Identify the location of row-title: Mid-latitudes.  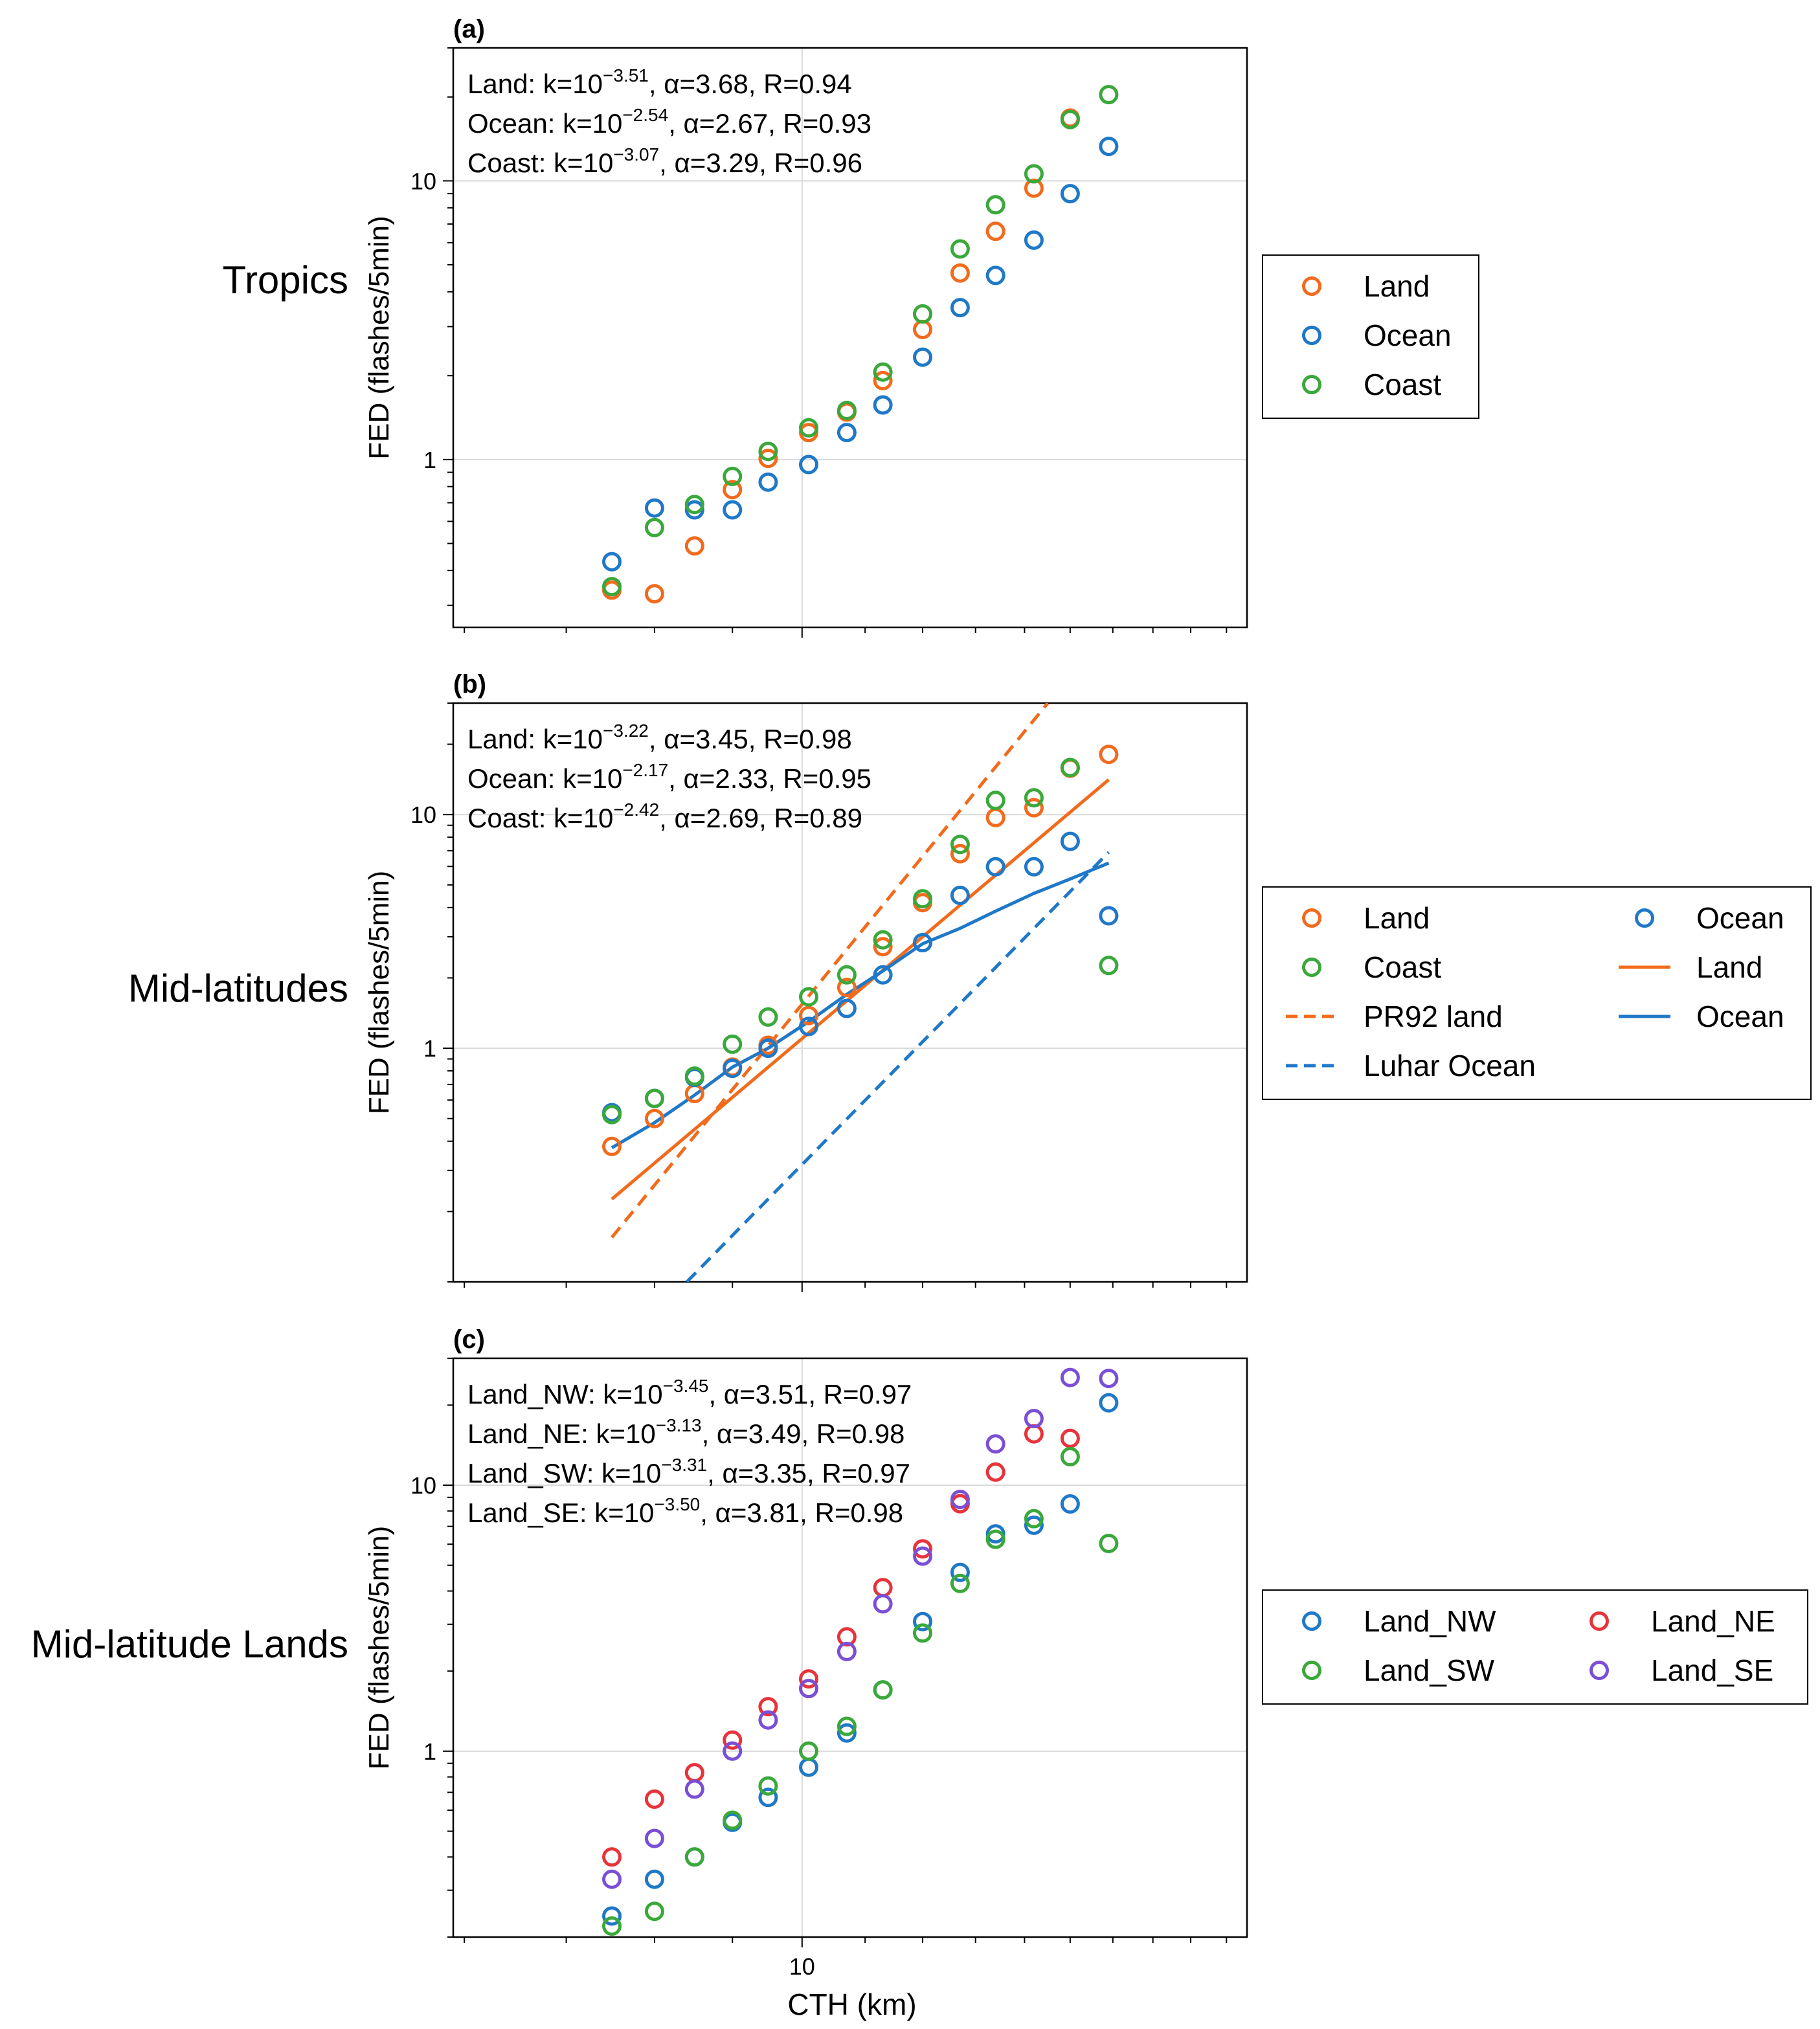
(238, 989).